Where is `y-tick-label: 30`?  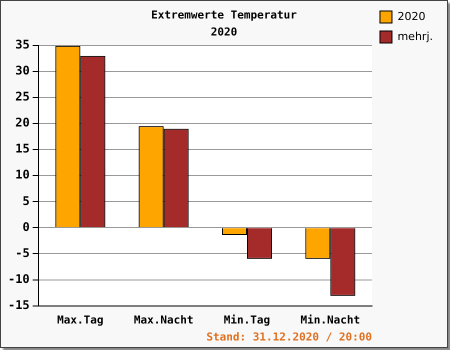
y-tick-label: 30 is located at coordinates (22, 71).